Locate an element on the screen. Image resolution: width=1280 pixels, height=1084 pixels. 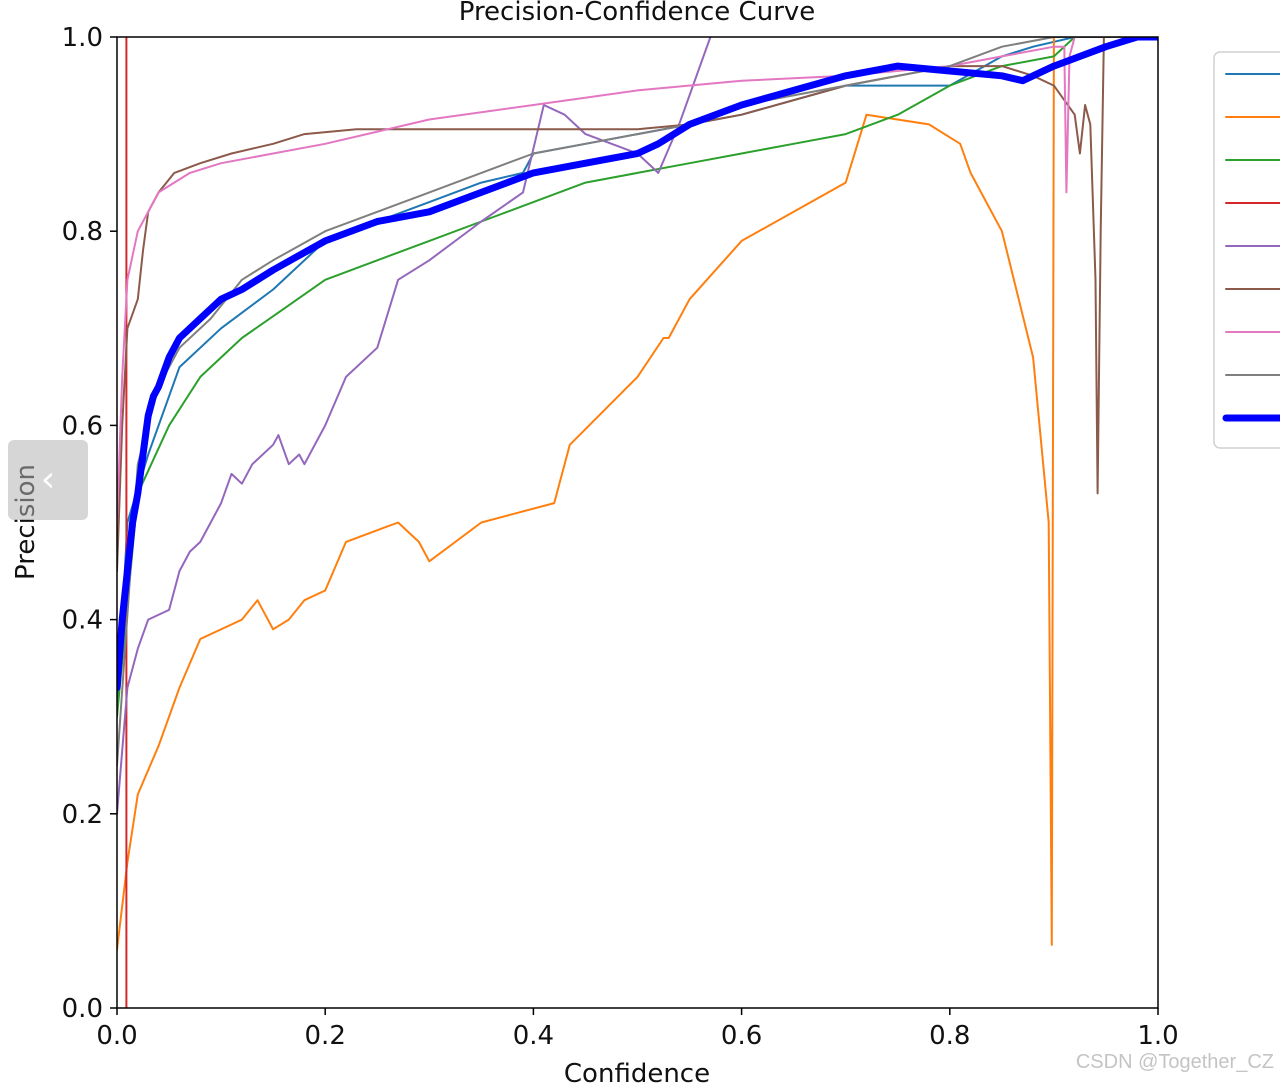
chart-title: Precision-Confidence Curve is located at coordinates (637, 13).